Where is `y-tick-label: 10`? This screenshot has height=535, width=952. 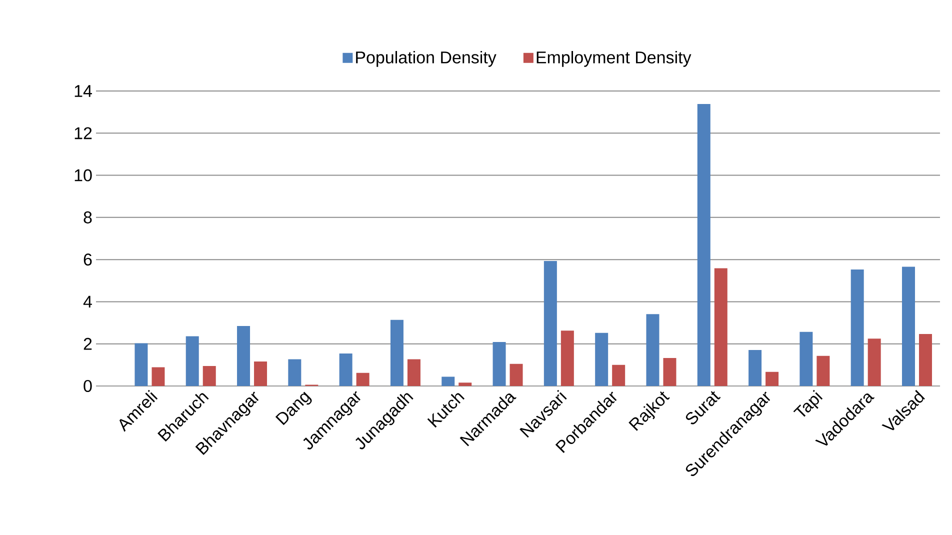
y-tick-label: 10 is located at coordinates (83, 175).